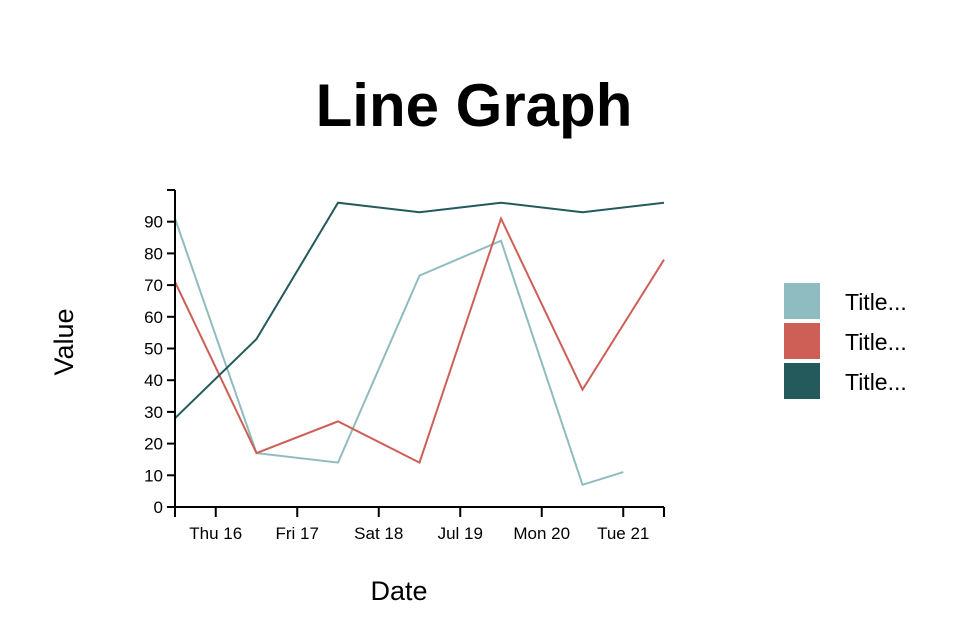  I want to click on y-ticks: 0 10 20 30 40 50 60 70 80 90, so click(159, 353).